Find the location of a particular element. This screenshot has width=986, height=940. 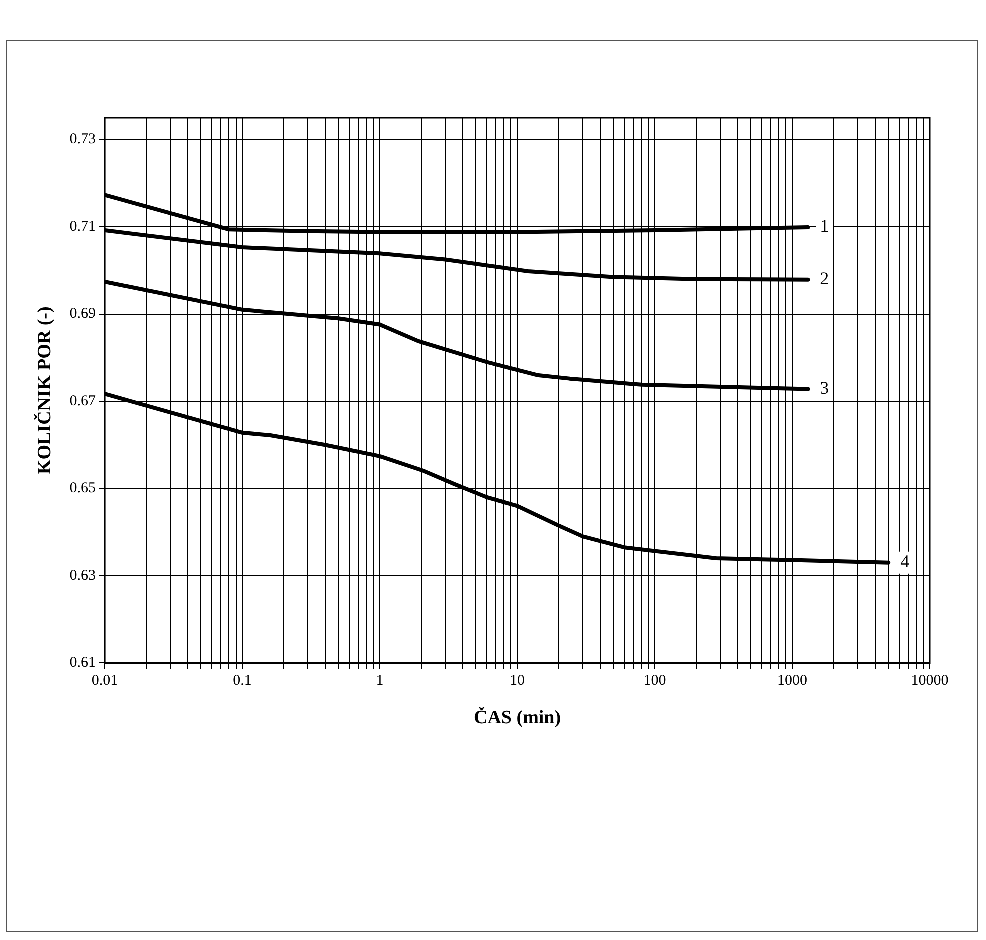

x-tick-label: 100 is located at coordinates (655, 681).